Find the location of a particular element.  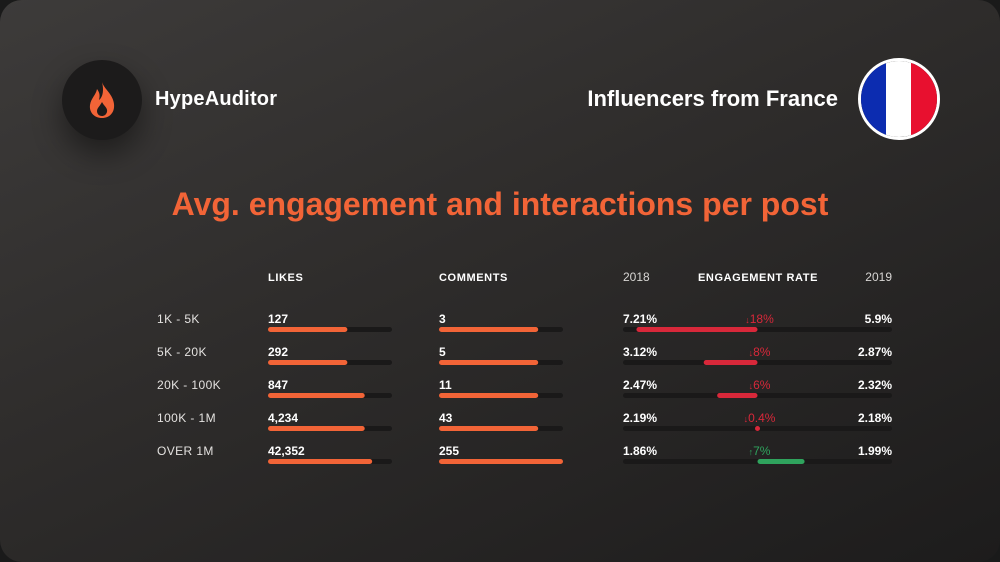

er-change-value: 0.4% is located at coordinates (762, 418).